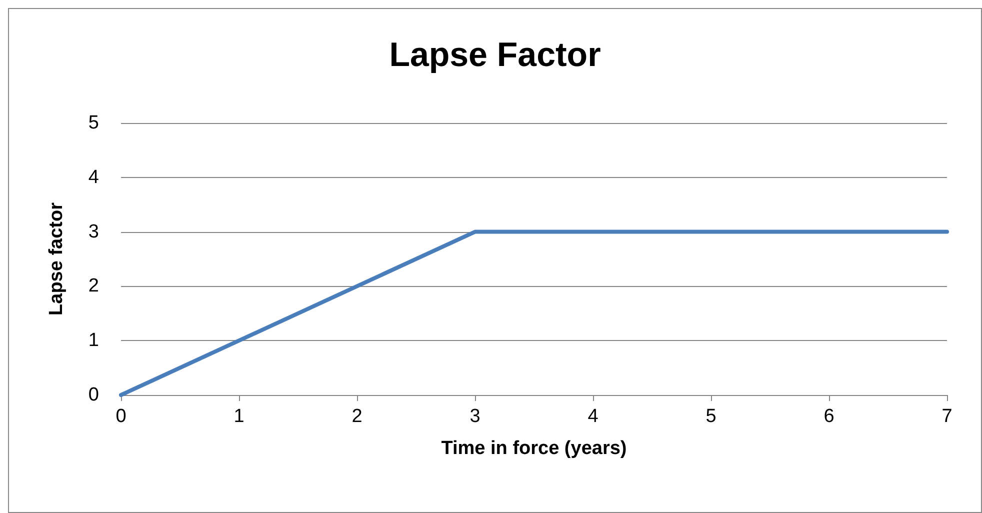 The image size is (982, 513). Describe the element at coordinates (56, 259) in the screenshot. I see `y-axis-title: Lapse factor` at that location.